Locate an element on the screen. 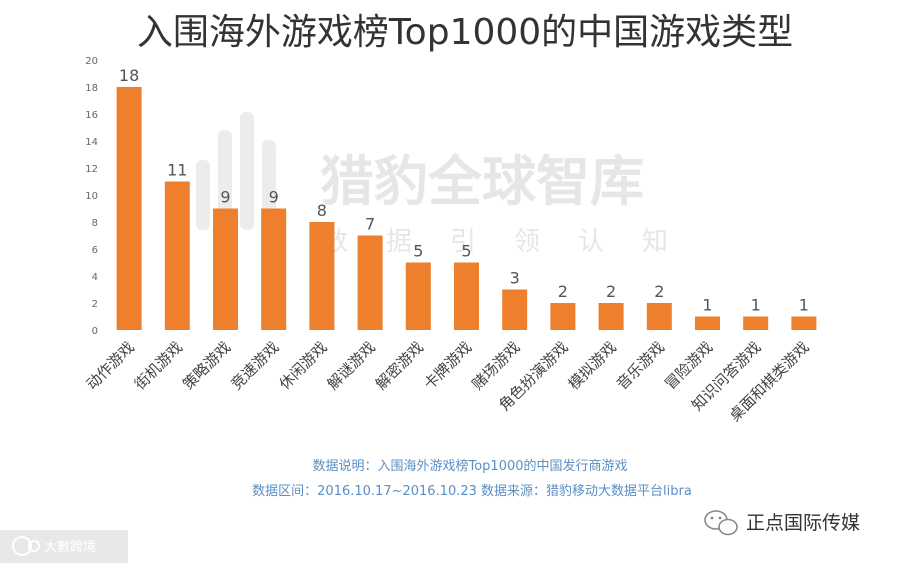  y-tick-label: 14 is located at coordinates (91, 142).